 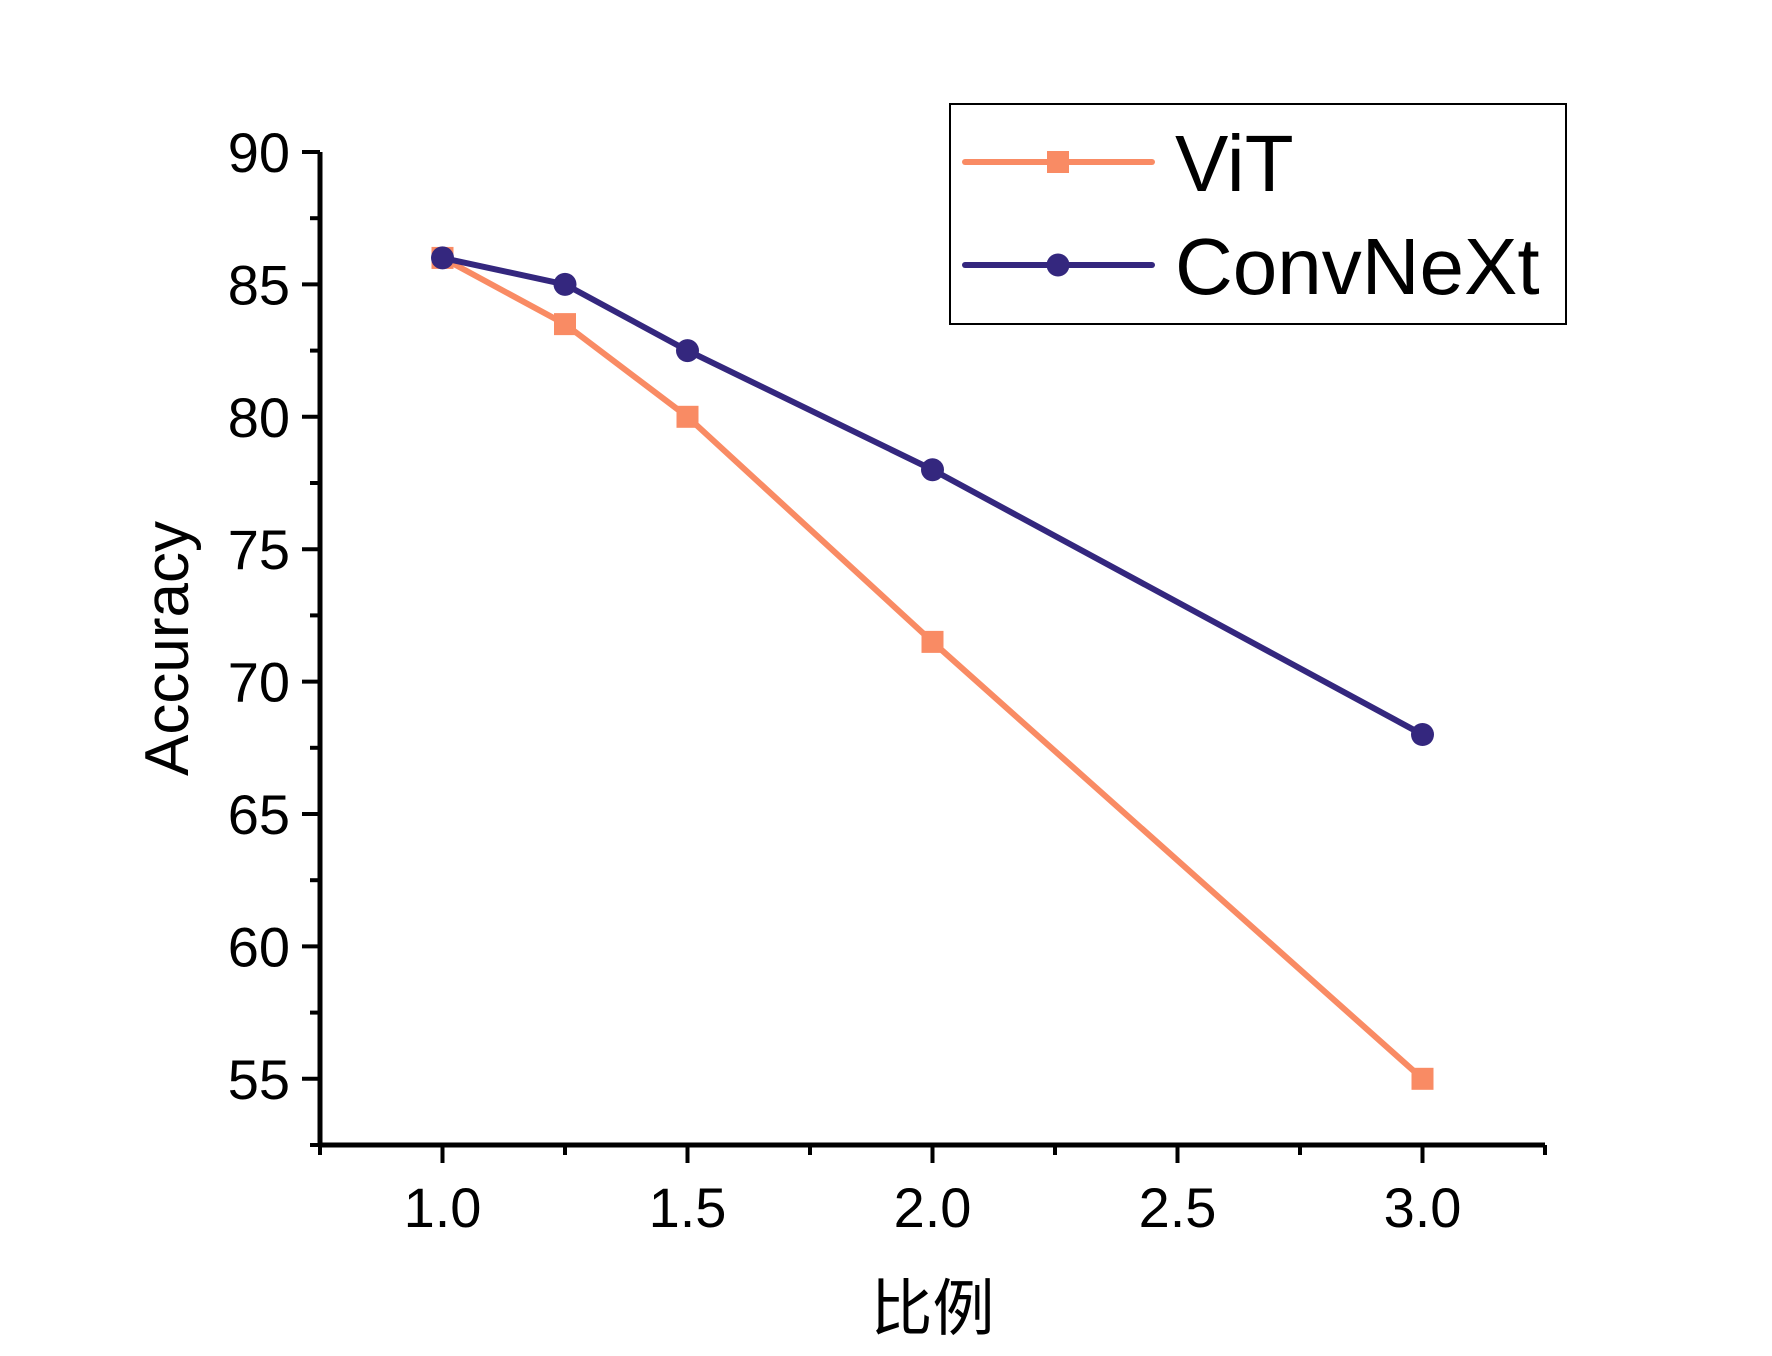 What do you see at coordinates (1357, 266) in the screenshot?
I see `legend-label-convnext: ConvNeXt` at bounding box center [1357, 266].